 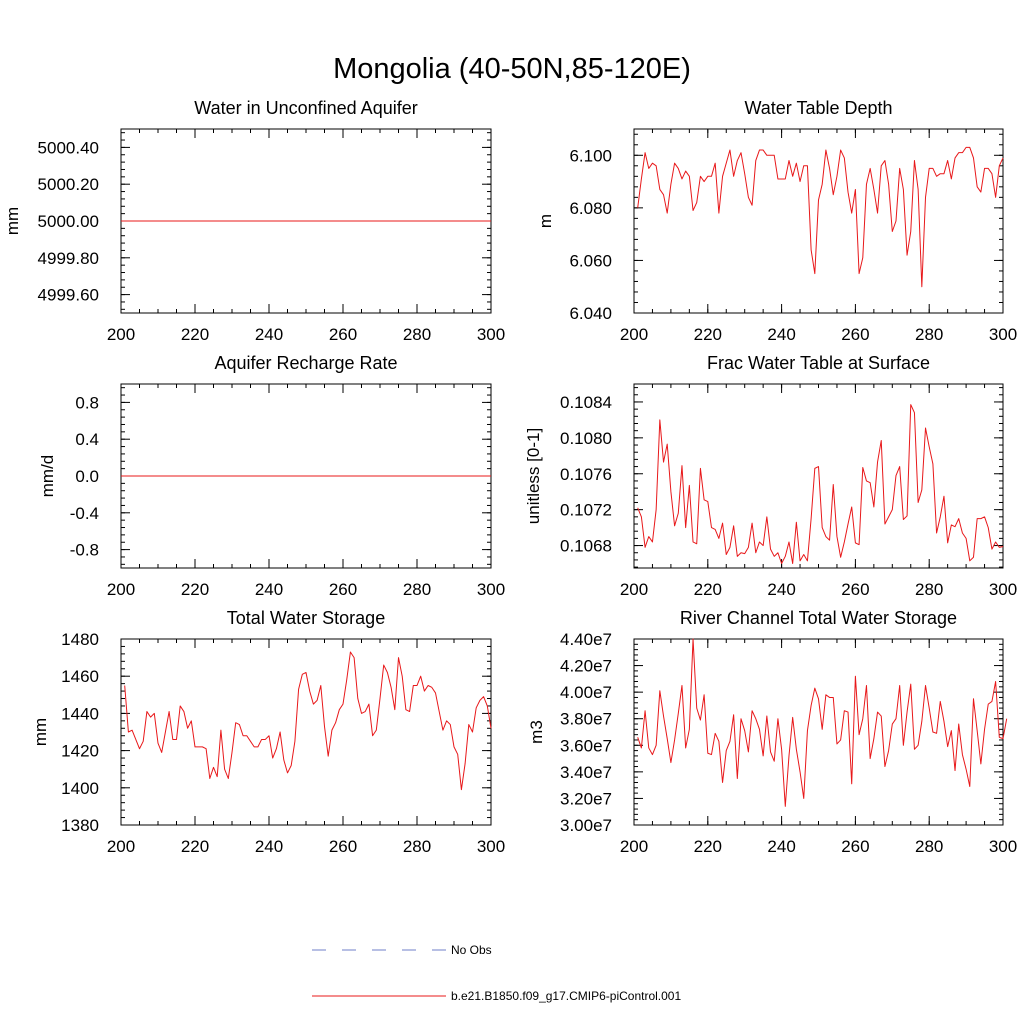 What do you see at coordinates (84, 513) in the screenshot?
I see `y-tick-label: -0.4` at bounding box center [84, 513].